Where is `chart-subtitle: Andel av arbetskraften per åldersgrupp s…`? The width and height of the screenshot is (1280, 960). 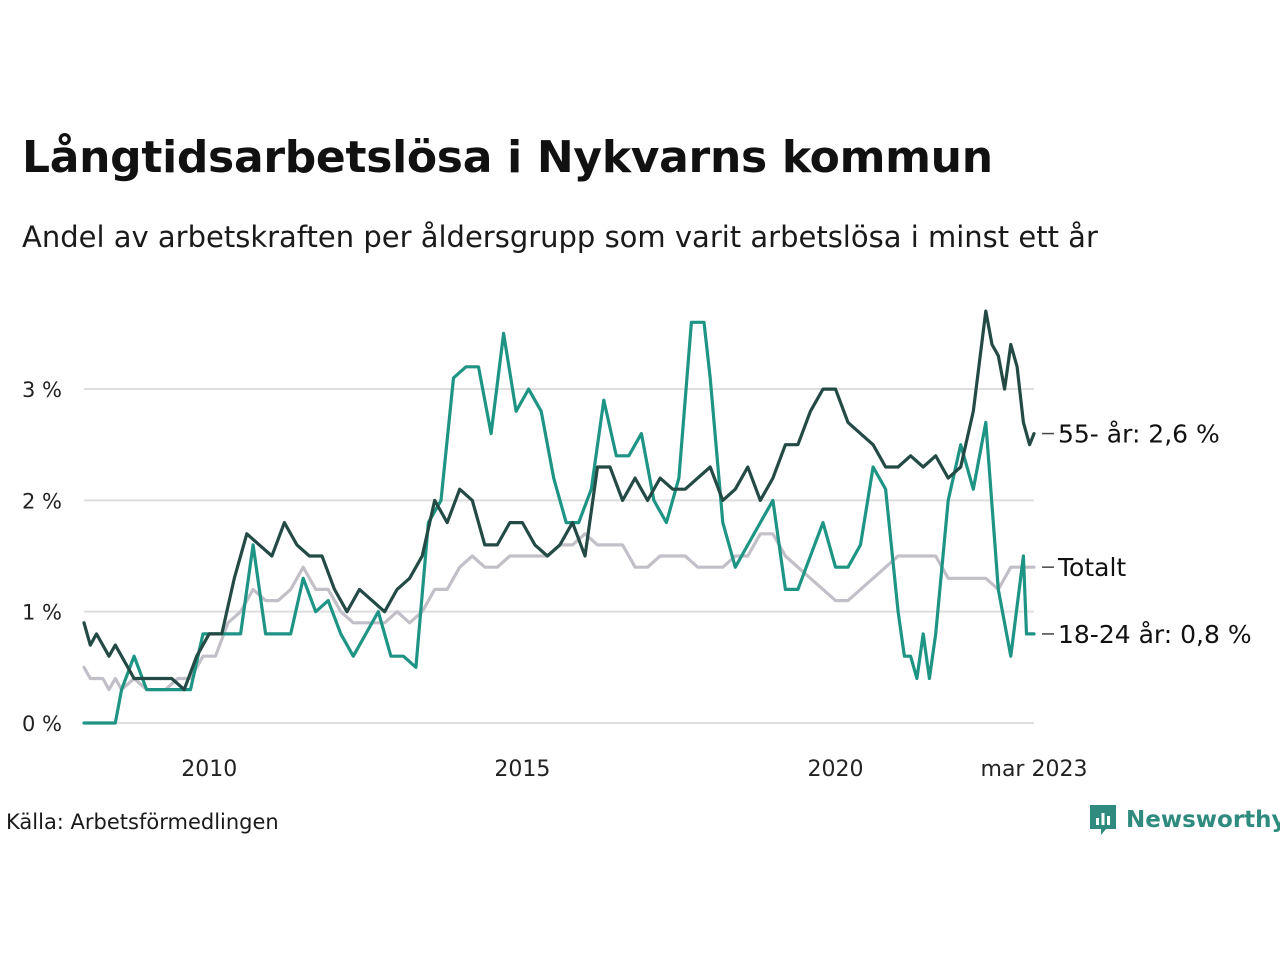
chart-subtitle: Andel av arbetskraften per åldersgrupp s… is located at coordinates (560, 237).